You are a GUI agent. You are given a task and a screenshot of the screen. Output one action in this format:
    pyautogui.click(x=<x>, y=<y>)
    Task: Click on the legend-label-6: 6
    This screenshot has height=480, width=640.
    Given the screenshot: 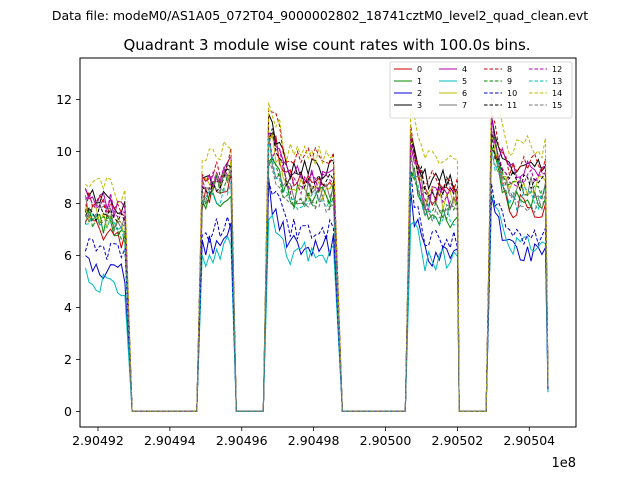 What is the action you would take?
    pyautogui.click(x=464, y=93)
    